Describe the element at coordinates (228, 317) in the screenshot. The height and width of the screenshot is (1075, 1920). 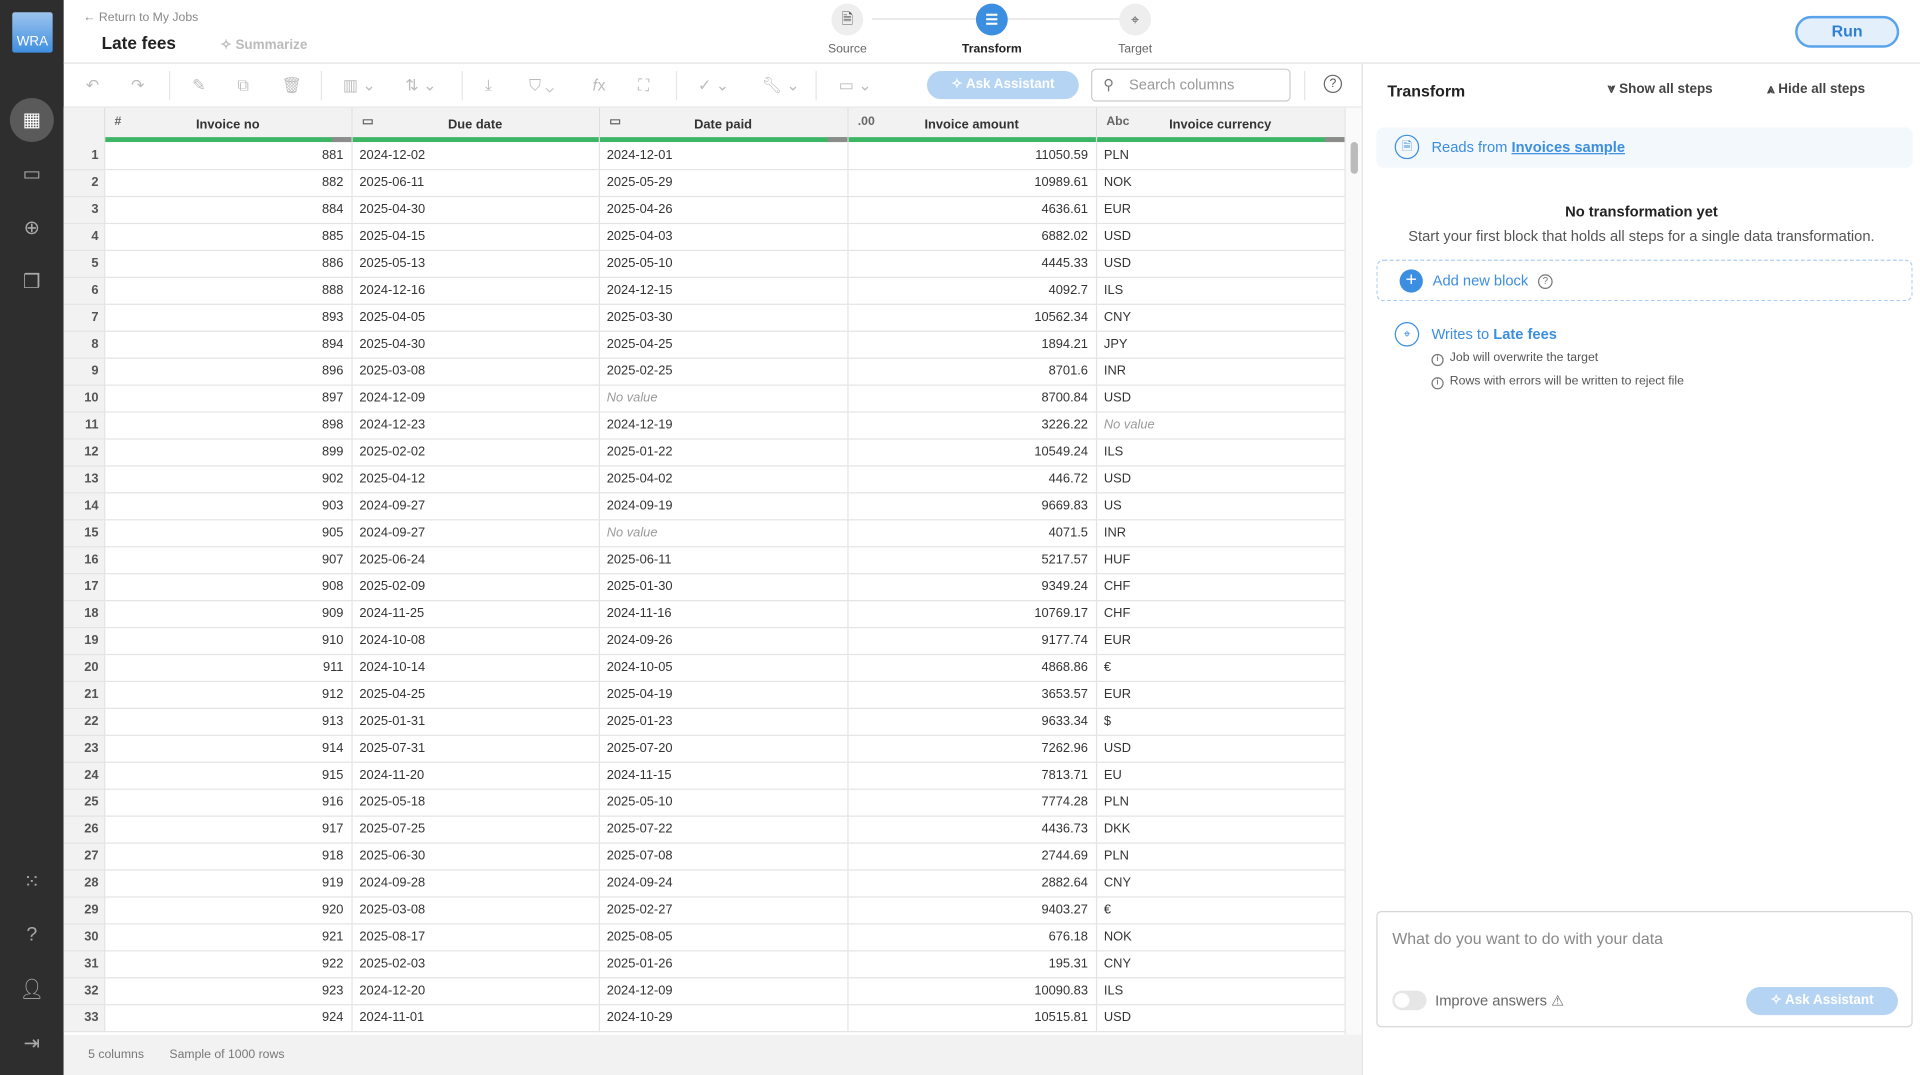
I see `table-cell: 893` at that location.